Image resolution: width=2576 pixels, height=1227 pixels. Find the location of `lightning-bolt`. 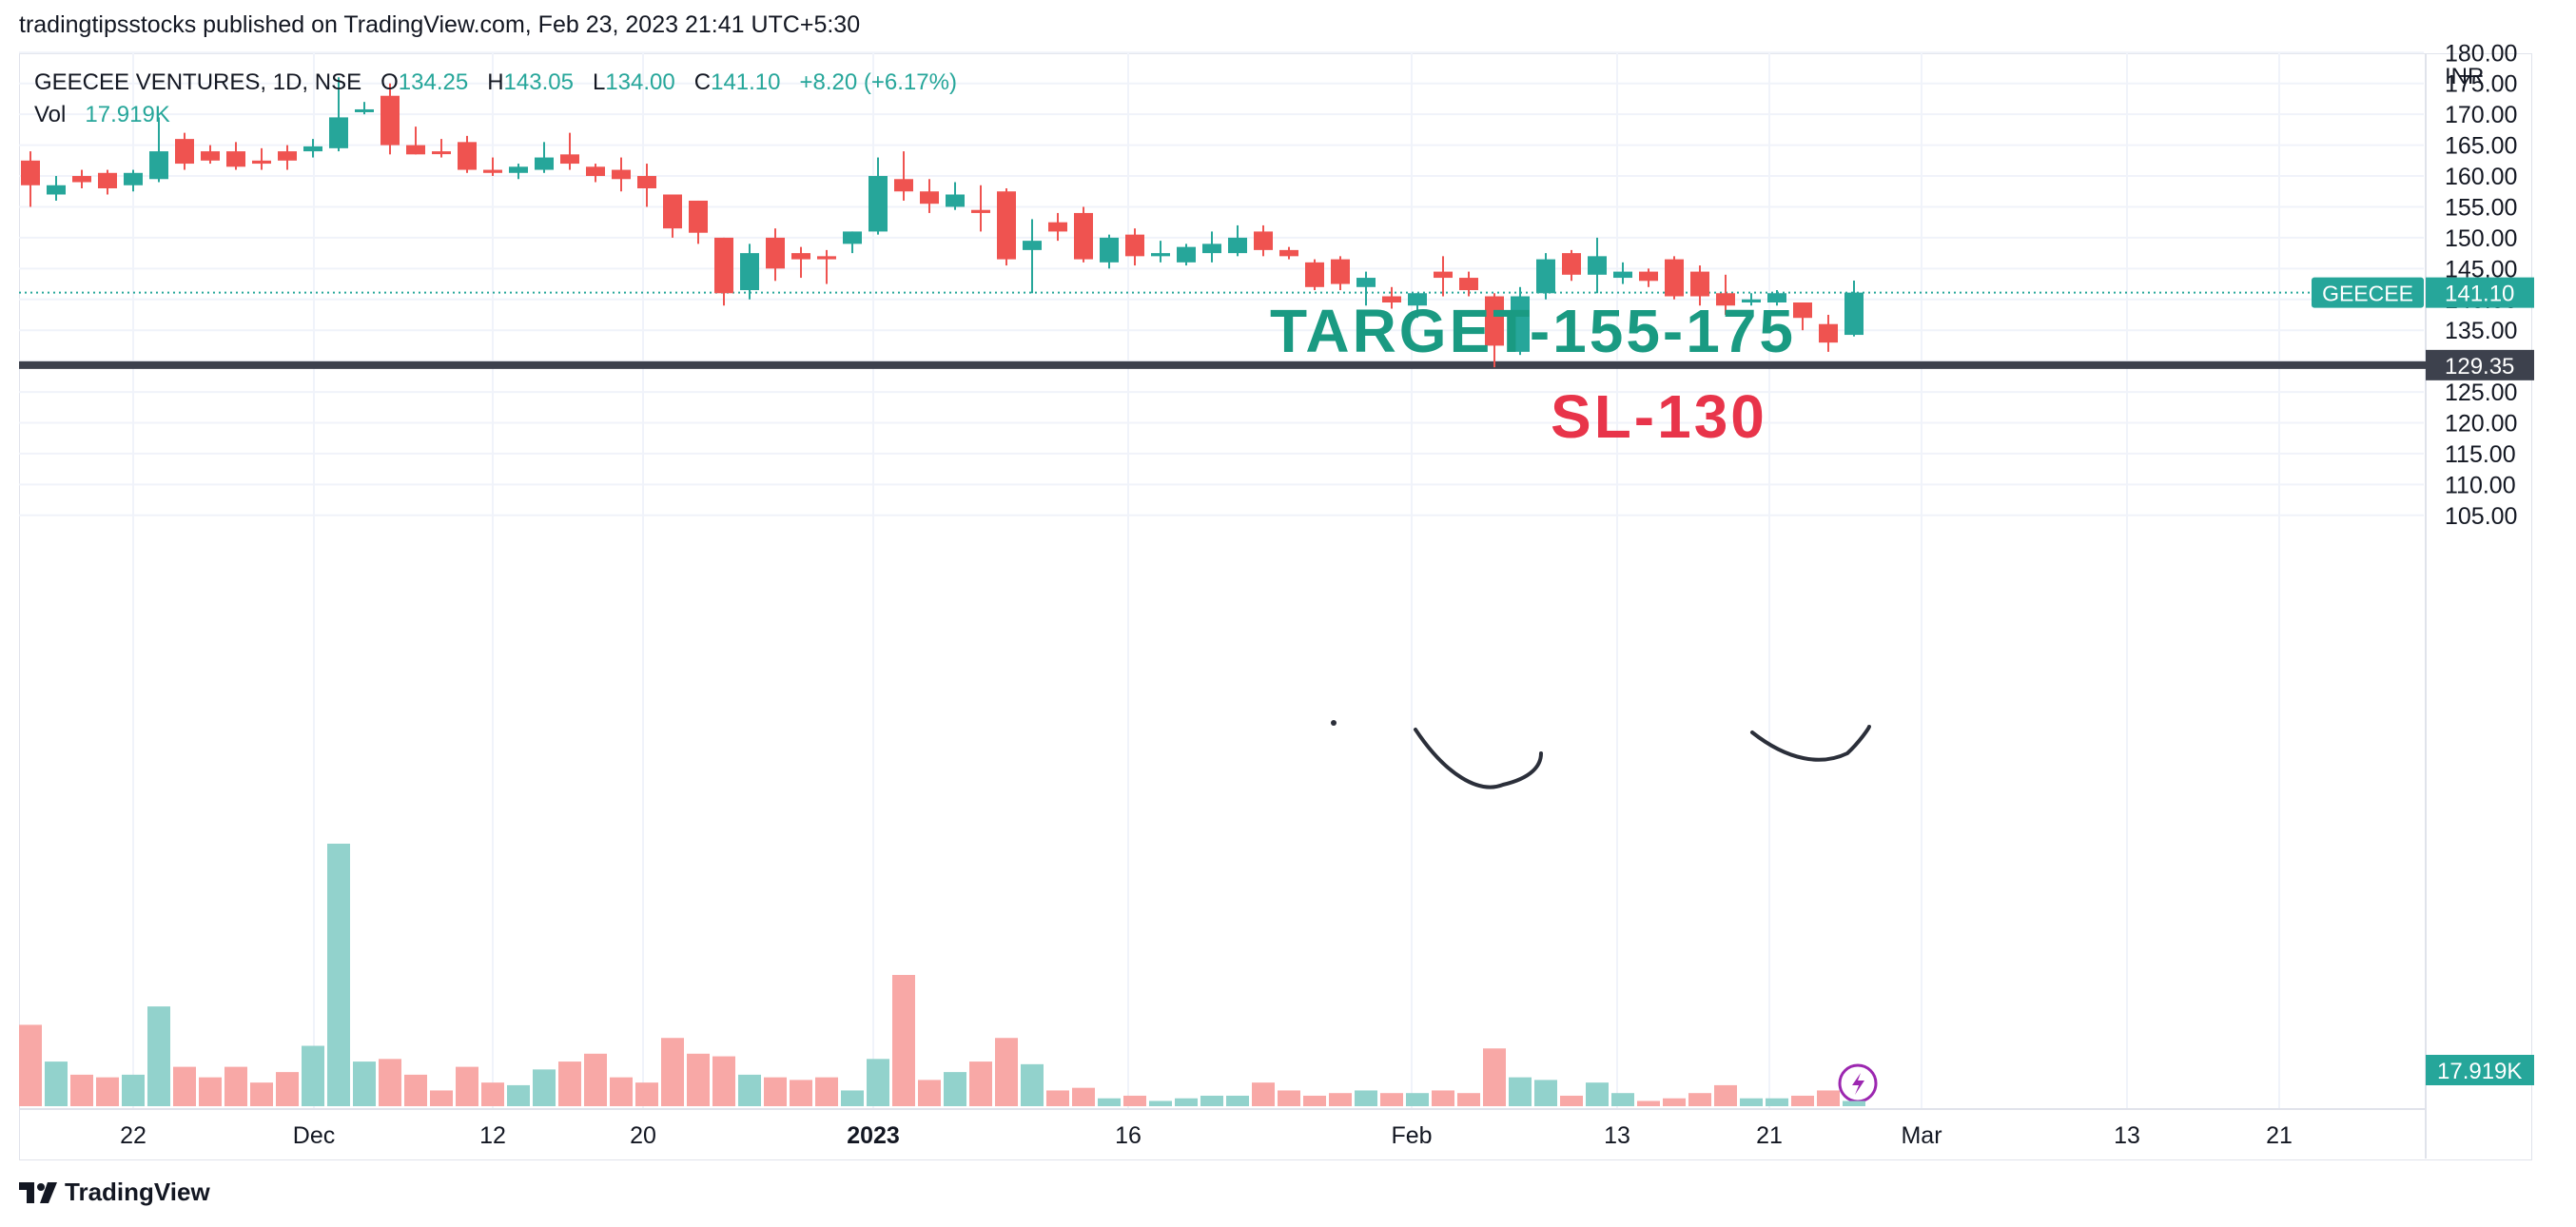

lightning-bolt is located at coordinates (1858, 1084).